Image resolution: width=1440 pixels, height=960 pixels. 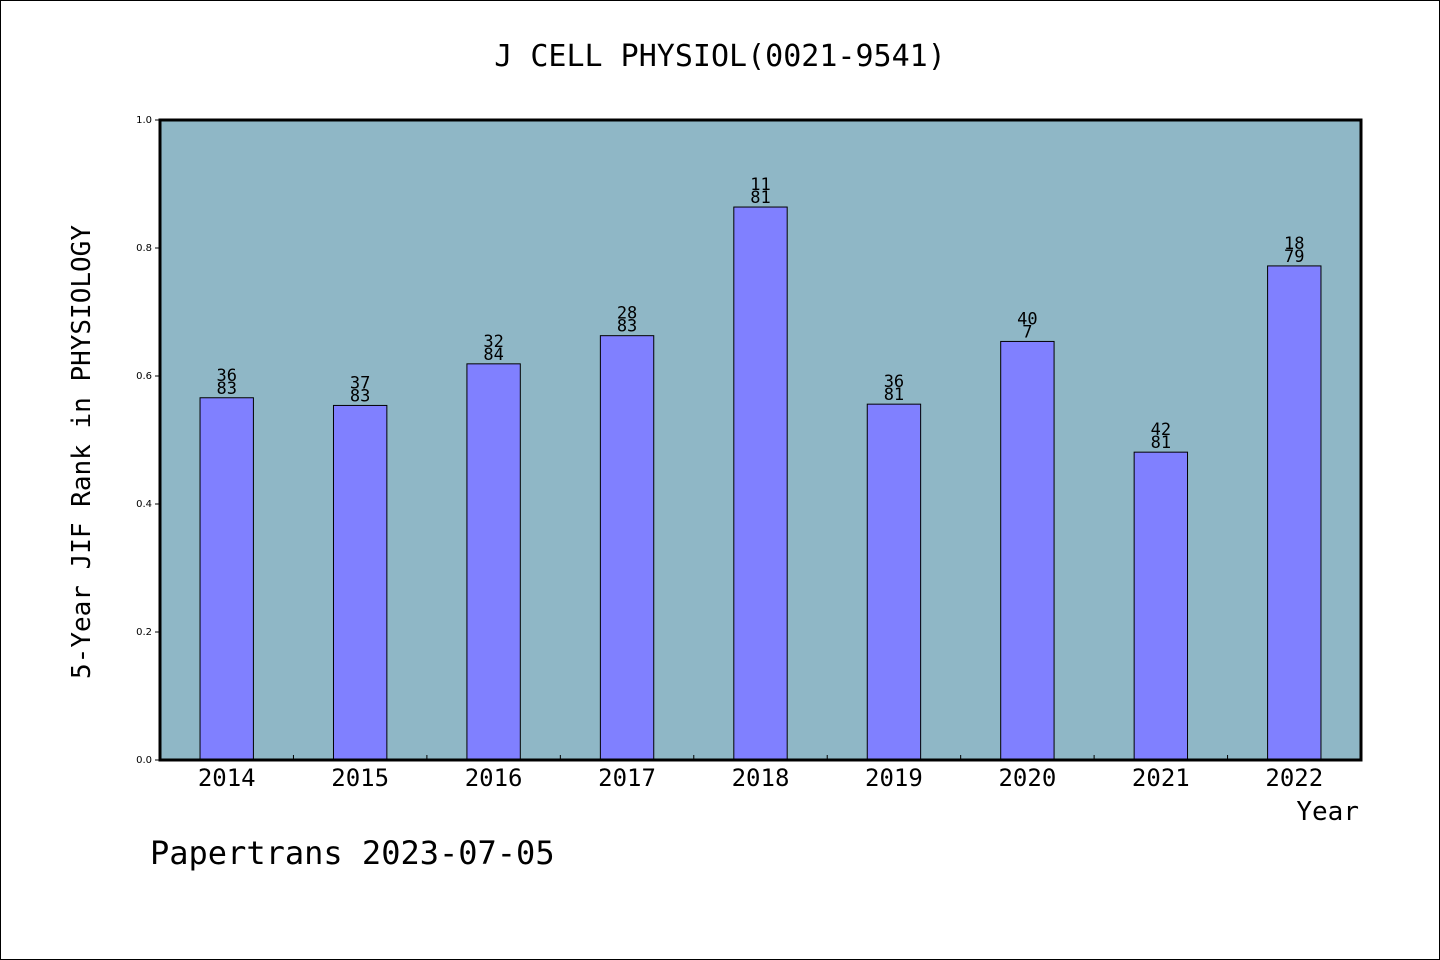 I want to click on bar-label-2020-line1: 40, so click(x=1027, y=319).